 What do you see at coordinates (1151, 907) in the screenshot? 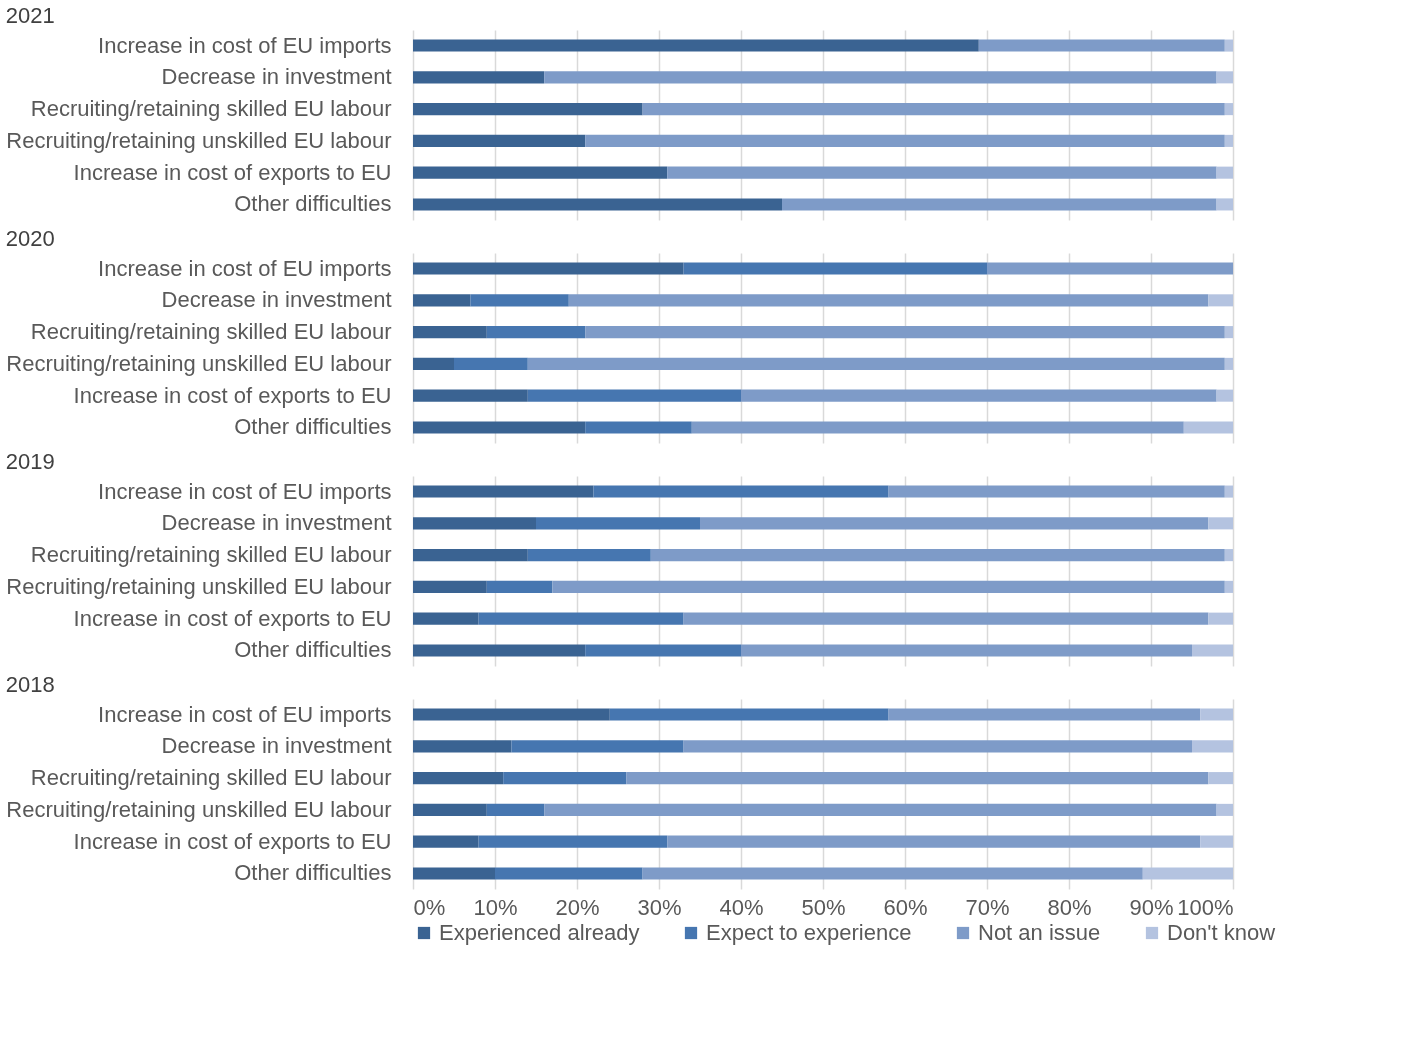
I see `x-tick-label: 90%` at bounding box center [1151, 907].